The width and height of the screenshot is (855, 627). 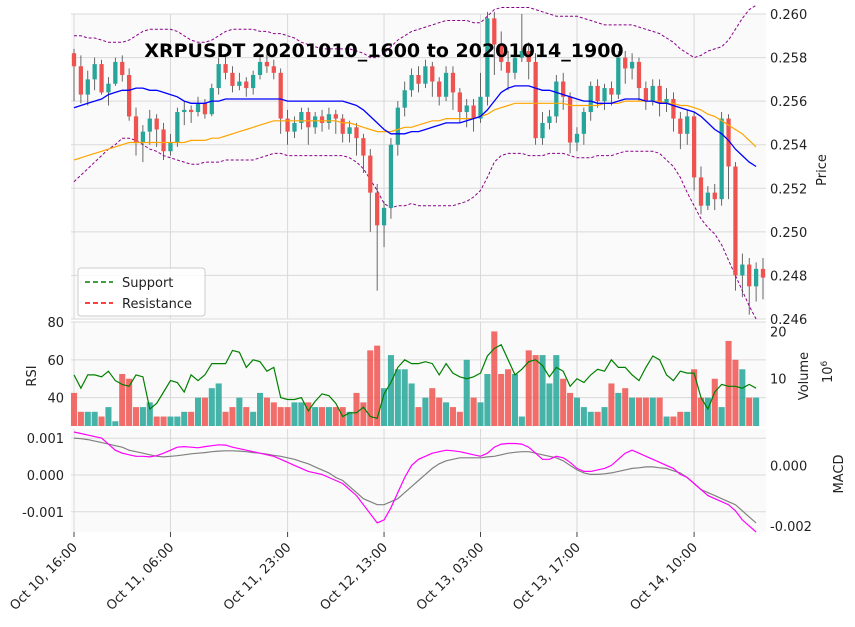 What do you see at coordinates (141, 292) in the screenshot?
I see `legend: Support Resistance` at bounding box center [141, 292].